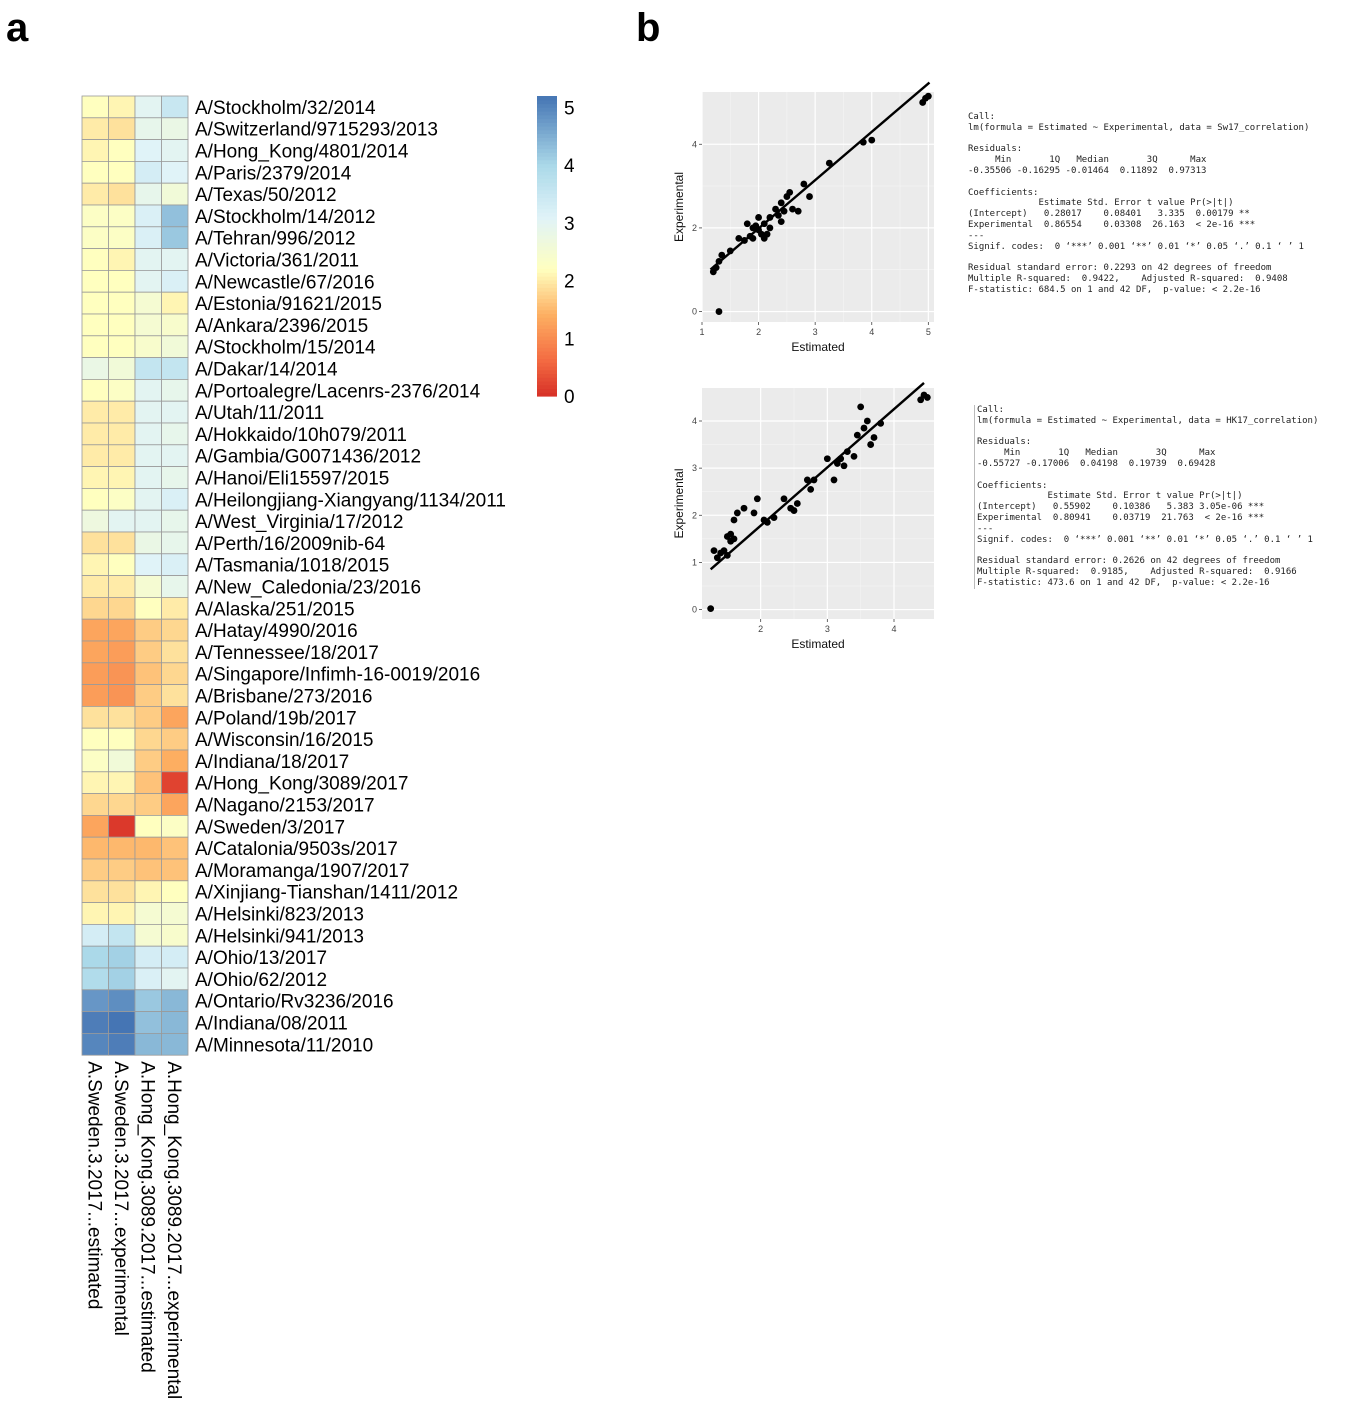 The height and width of the screenshot is (1422, 1352). I want to click on y-tick-label: 4, so click(694, 421).